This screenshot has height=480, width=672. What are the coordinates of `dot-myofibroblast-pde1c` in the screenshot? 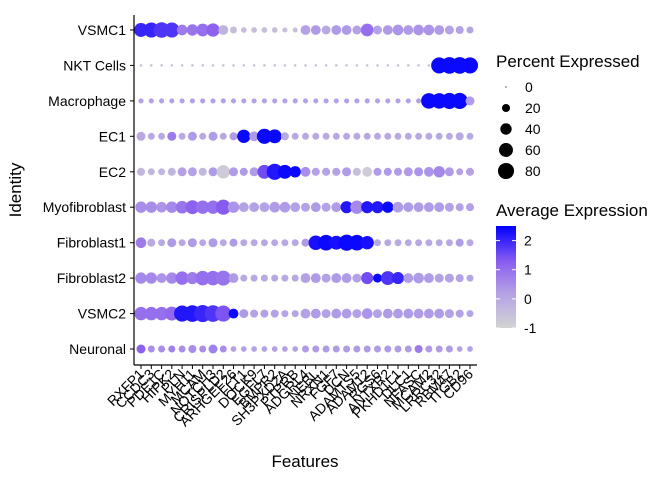 It's located at (161, 207).